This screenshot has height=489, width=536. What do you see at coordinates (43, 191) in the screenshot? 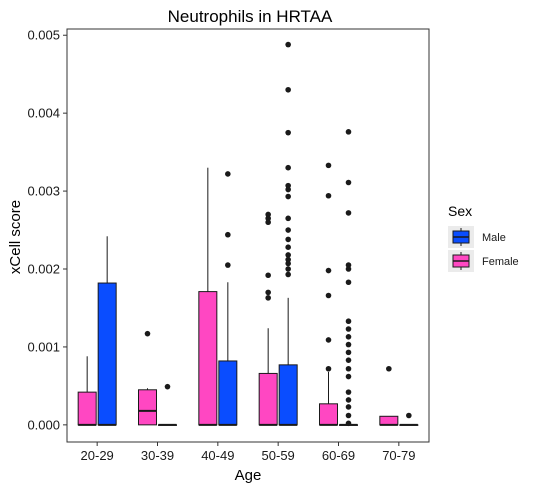
I see `y-tick-label: 0.003` at bounding box center [43, 191].